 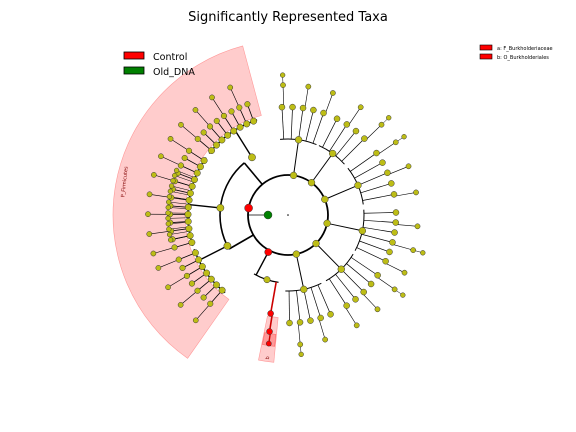 What do you see at coordinates (134, 70) in the screenshot?
I see `legend-swatch-old-dna` at bounding box center [134, 70].